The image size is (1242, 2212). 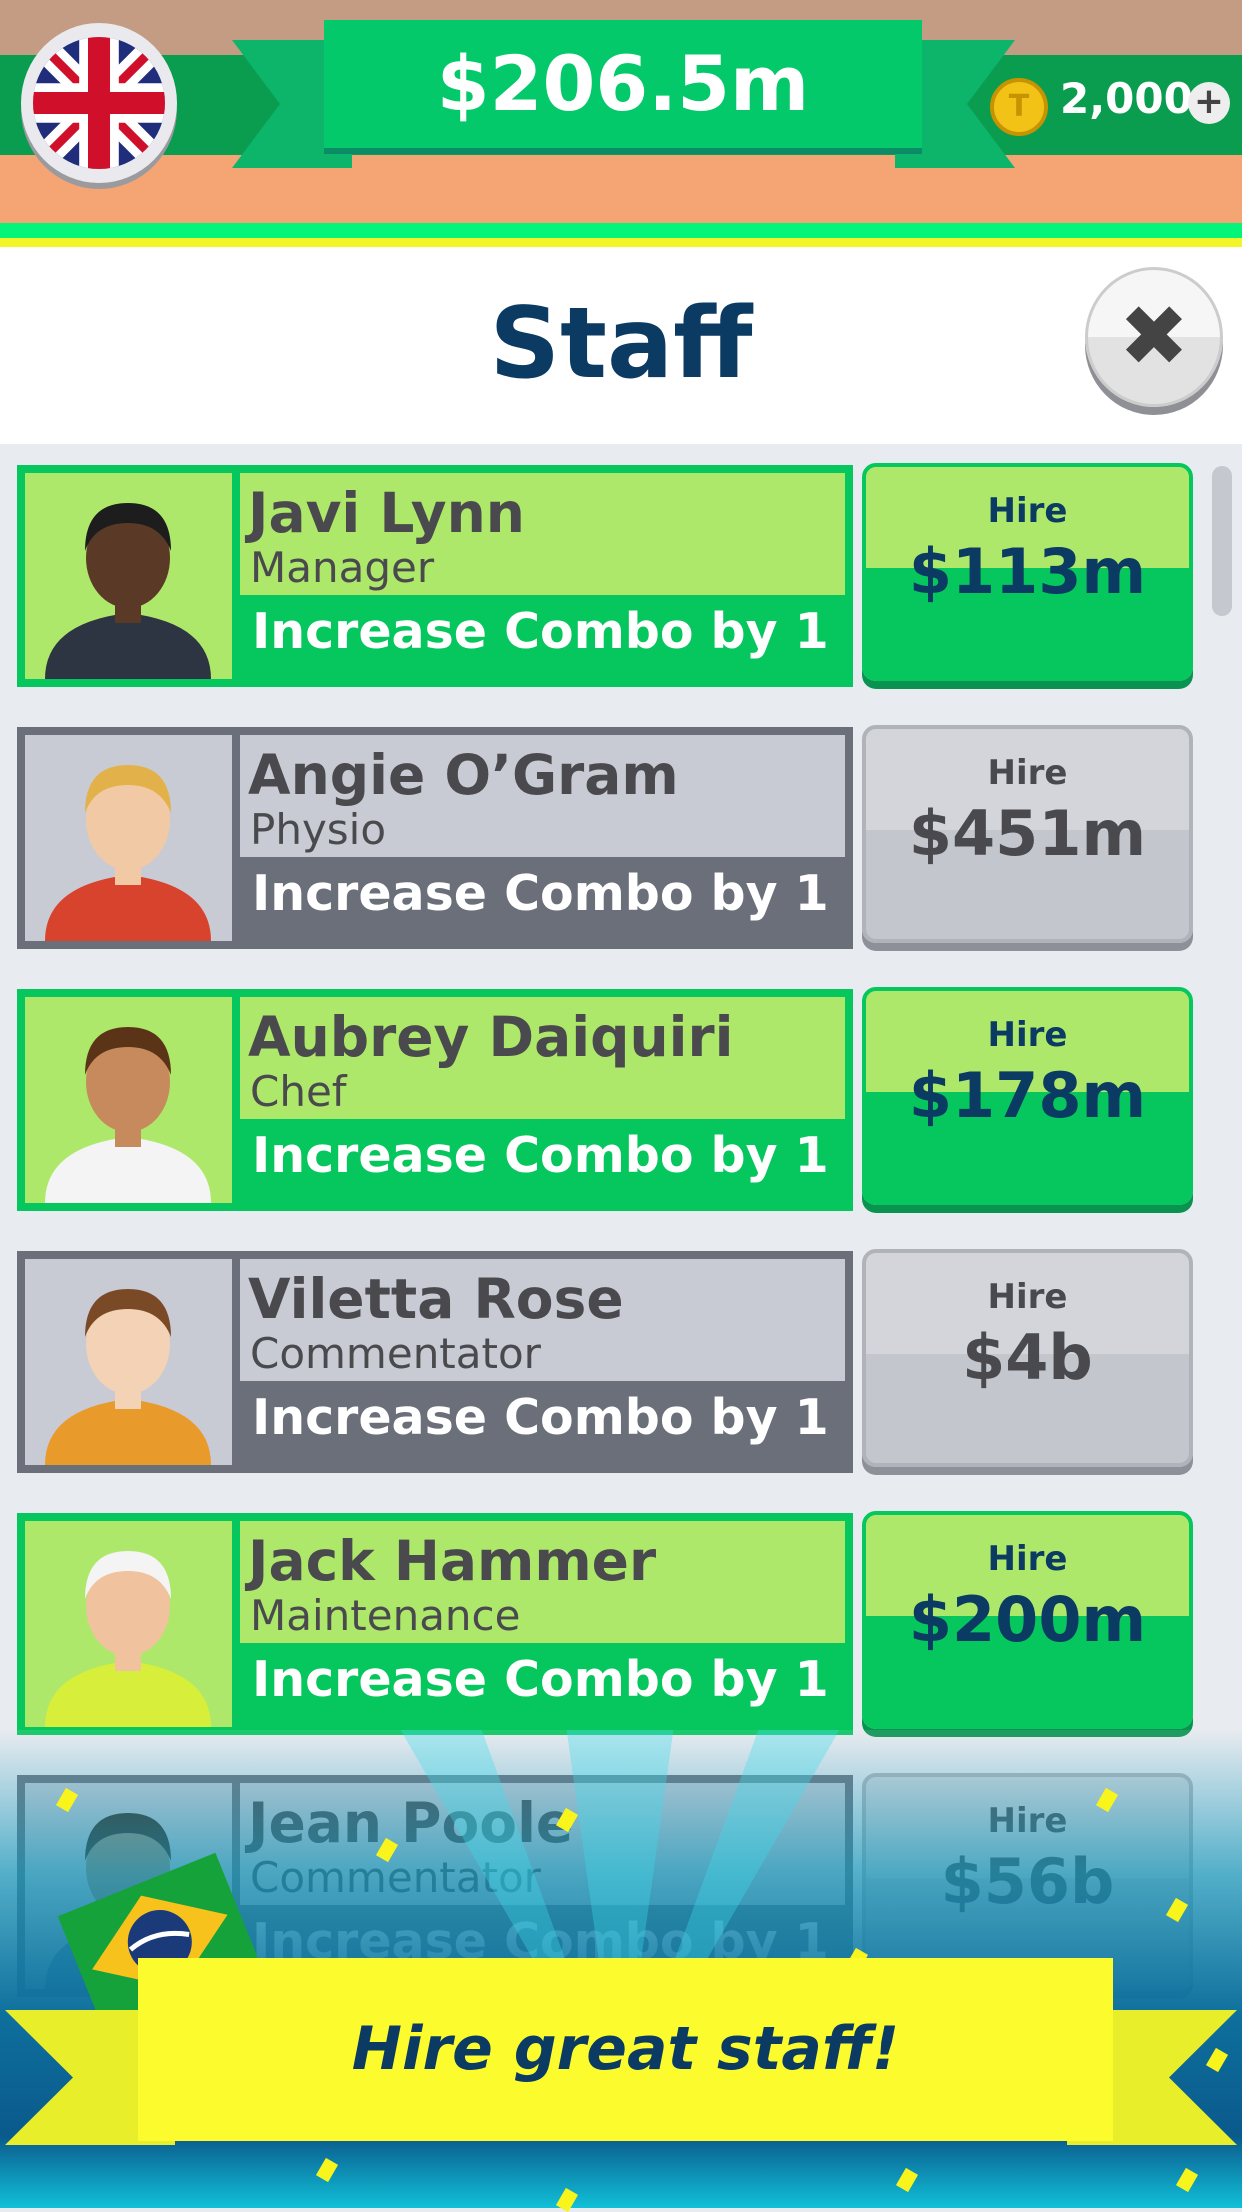 I want to click on staff-name: Viletta Rose, so click(x=436, y=1299).